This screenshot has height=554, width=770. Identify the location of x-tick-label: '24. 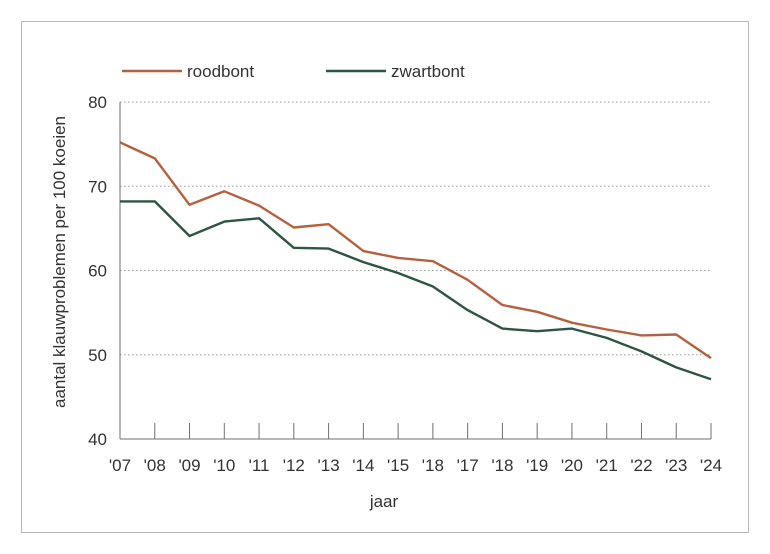
(711, 465).